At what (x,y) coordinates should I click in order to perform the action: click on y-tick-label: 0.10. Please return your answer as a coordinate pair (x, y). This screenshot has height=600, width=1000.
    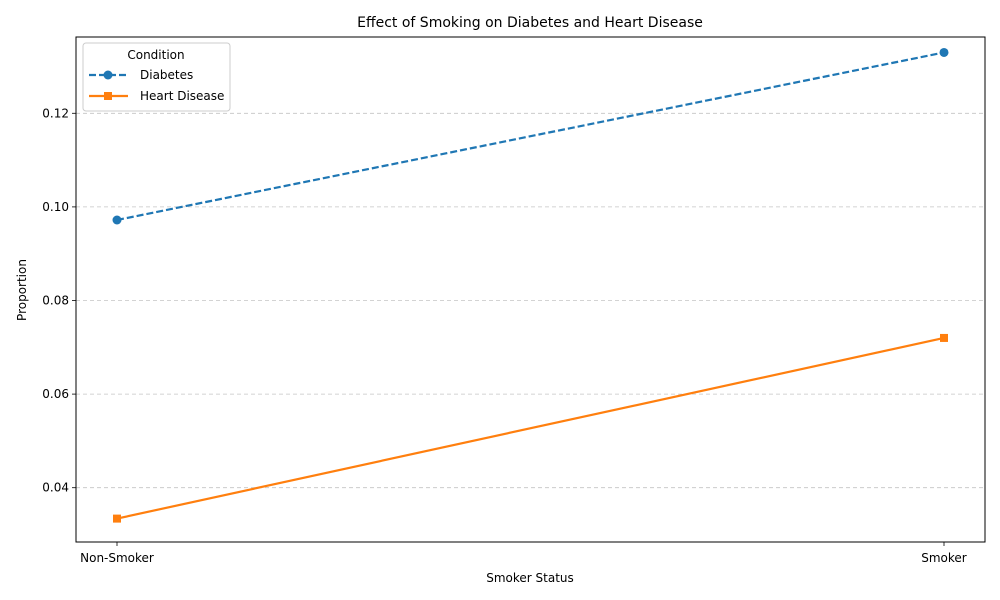
    Looking at the image, I should click on (55, 207).